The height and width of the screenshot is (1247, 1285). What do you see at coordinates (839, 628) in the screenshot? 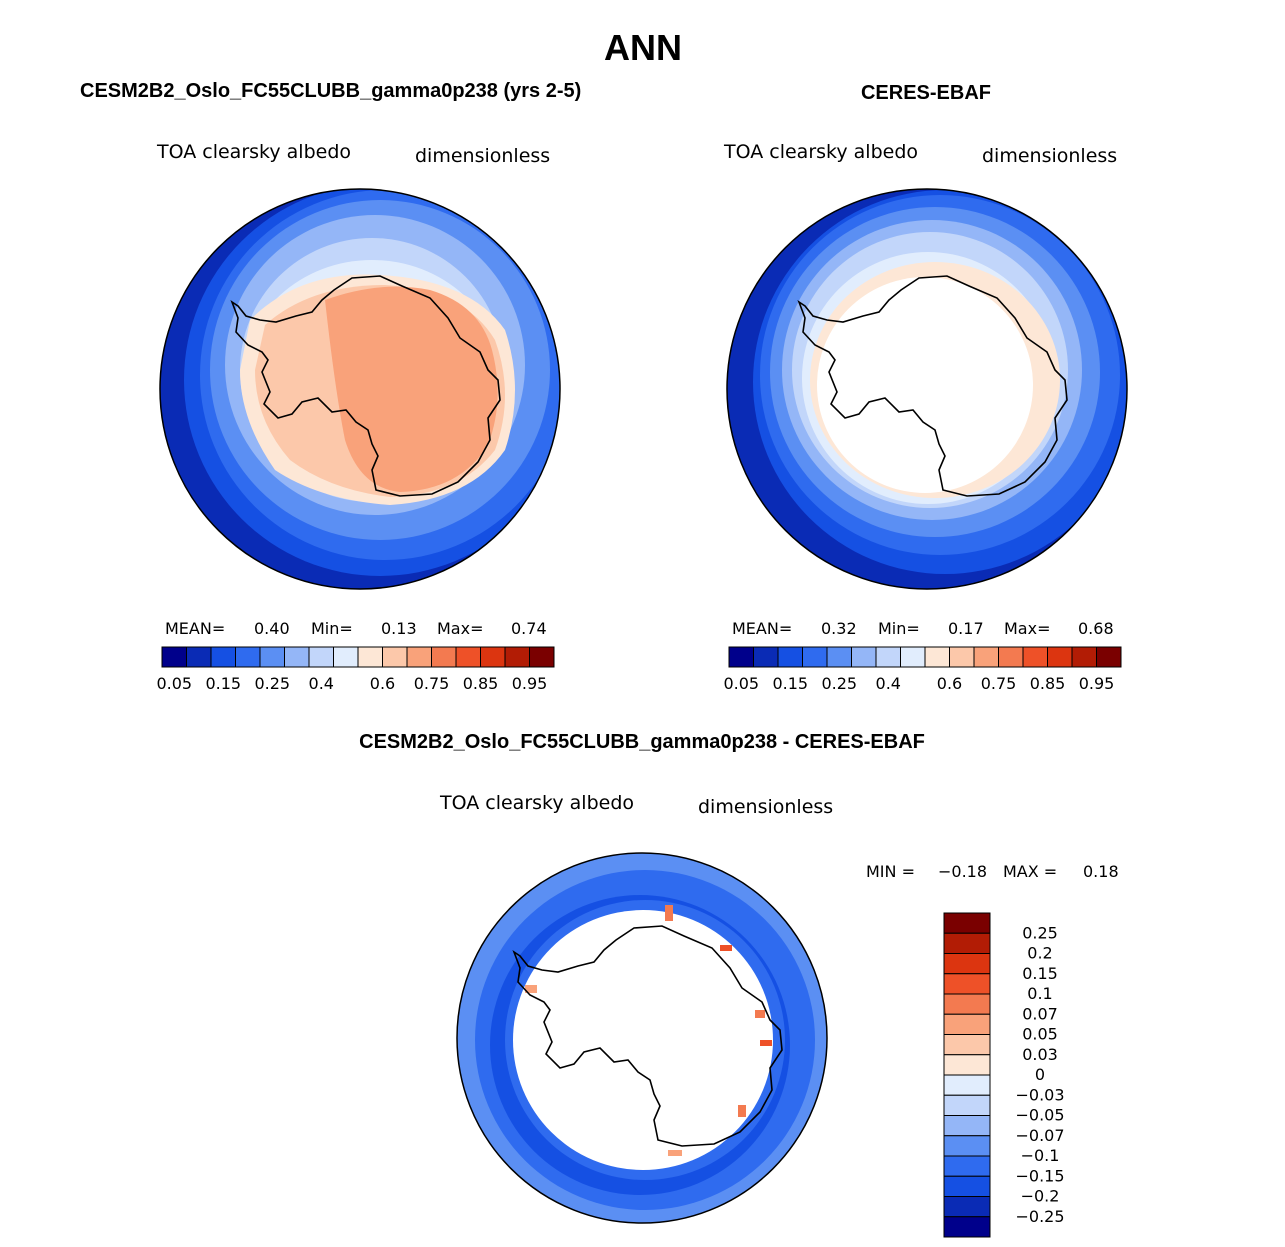
I see `panel-obs-mean-value: 0.32` at bounding box center [839, 628].